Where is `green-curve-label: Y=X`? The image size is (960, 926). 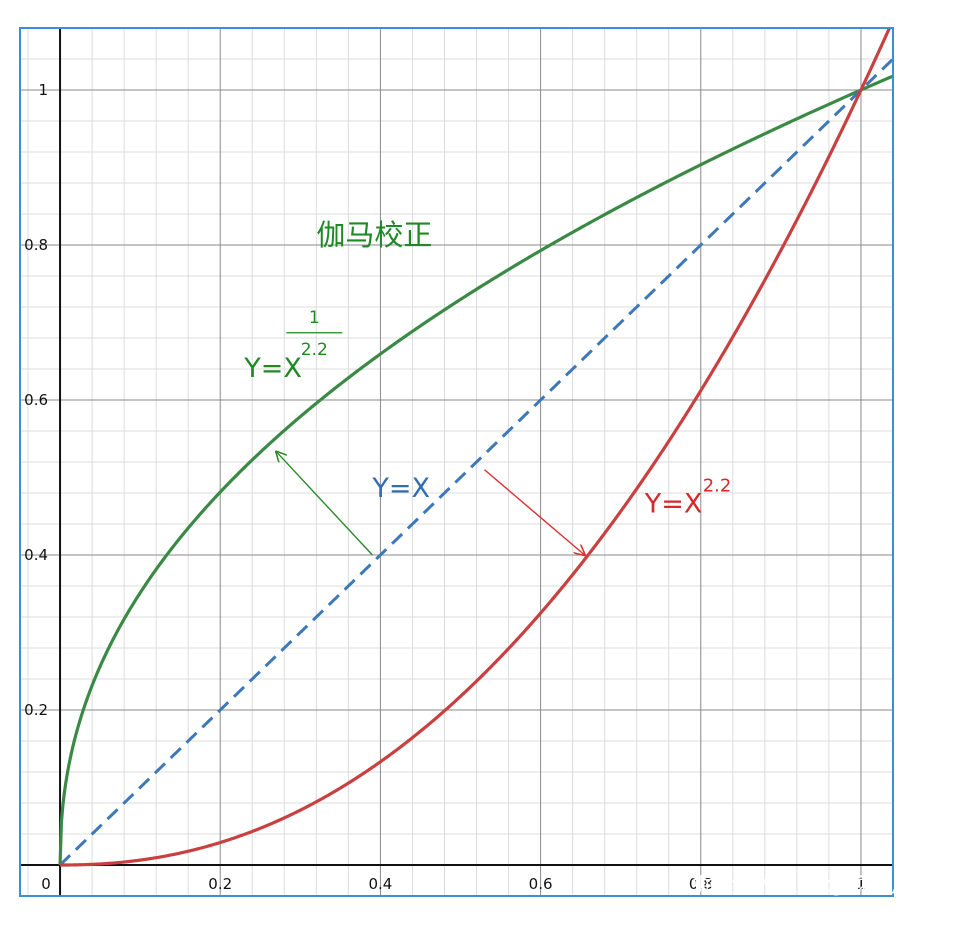
green-curve-label: Y=X is located at coordinates (272, 368).